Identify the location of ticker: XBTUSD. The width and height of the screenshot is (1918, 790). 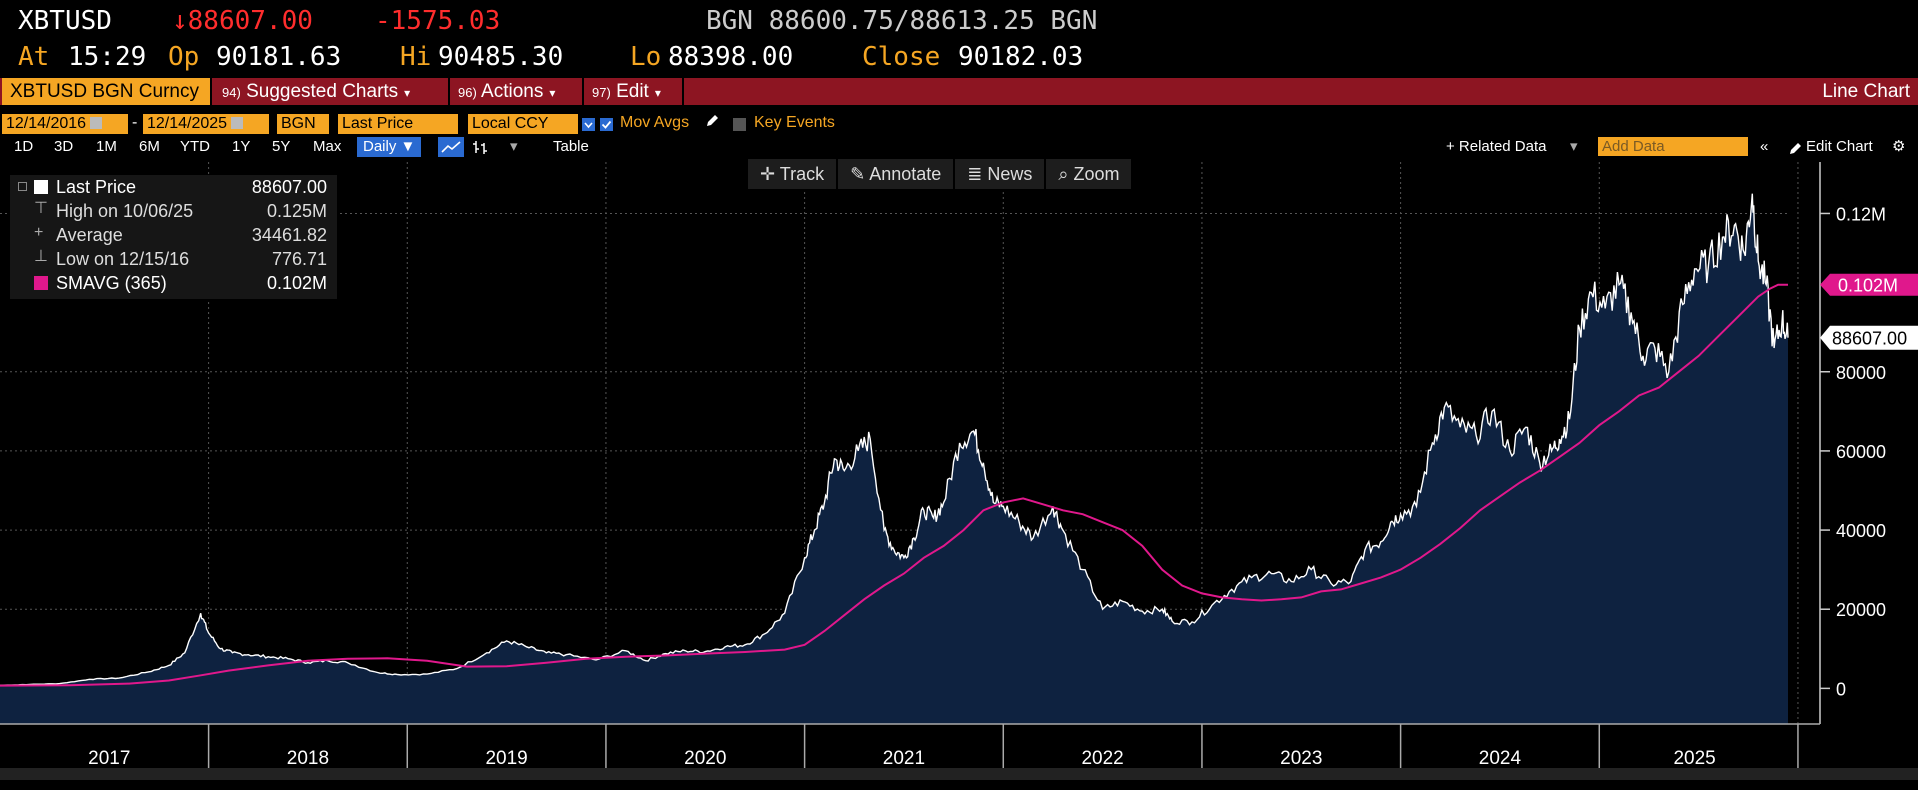
(65, 21).